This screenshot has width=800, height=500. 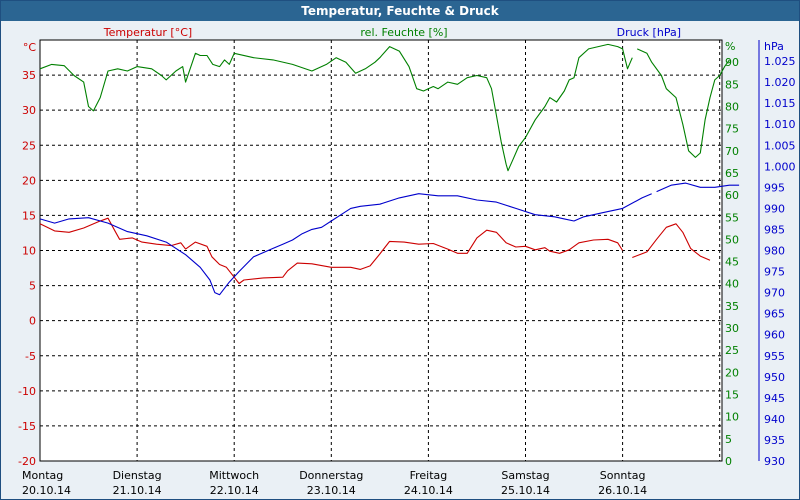 I want to click on pressure-tick-label: 935, so click(x=774, y=440).